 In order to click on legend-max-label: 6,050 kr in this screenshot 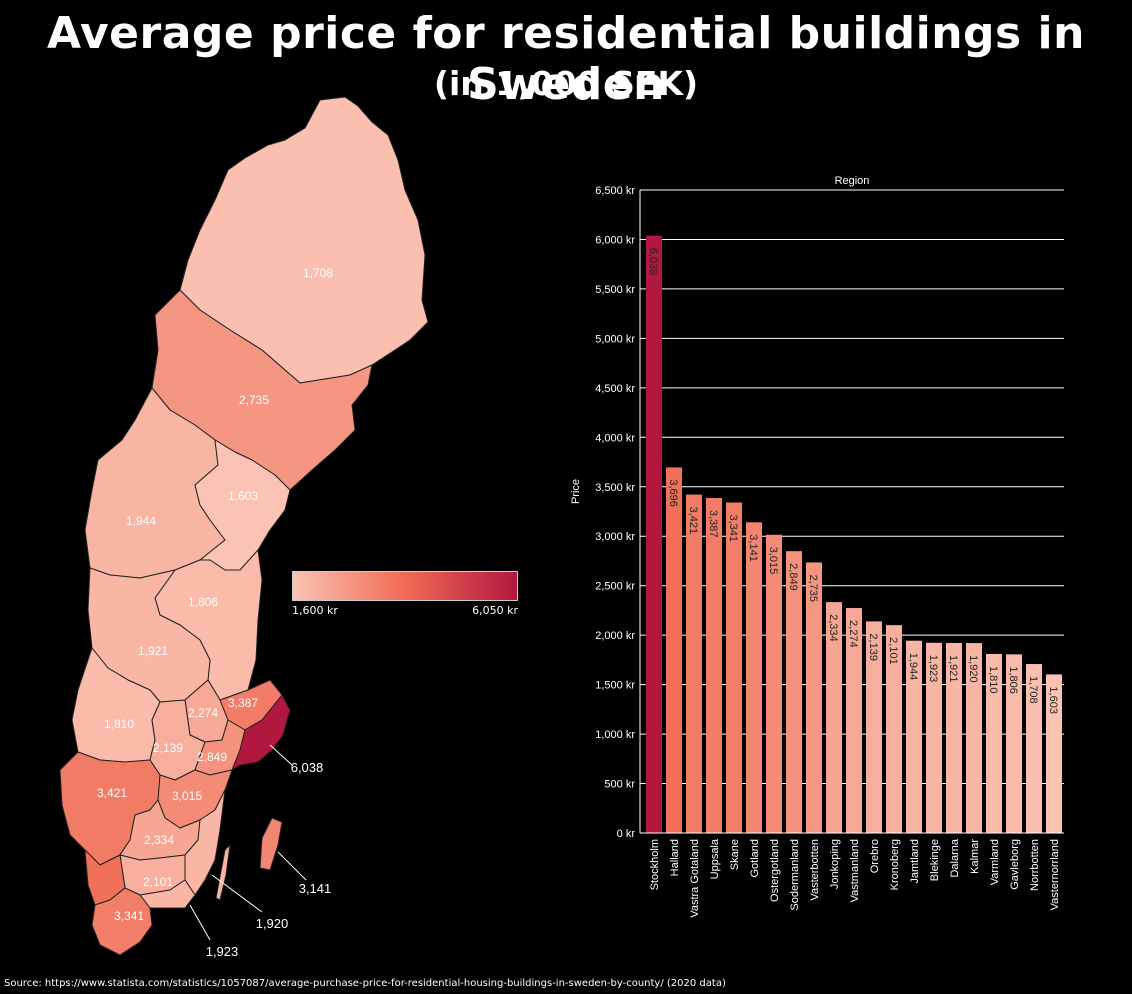, I will do `click(495, 610)`.